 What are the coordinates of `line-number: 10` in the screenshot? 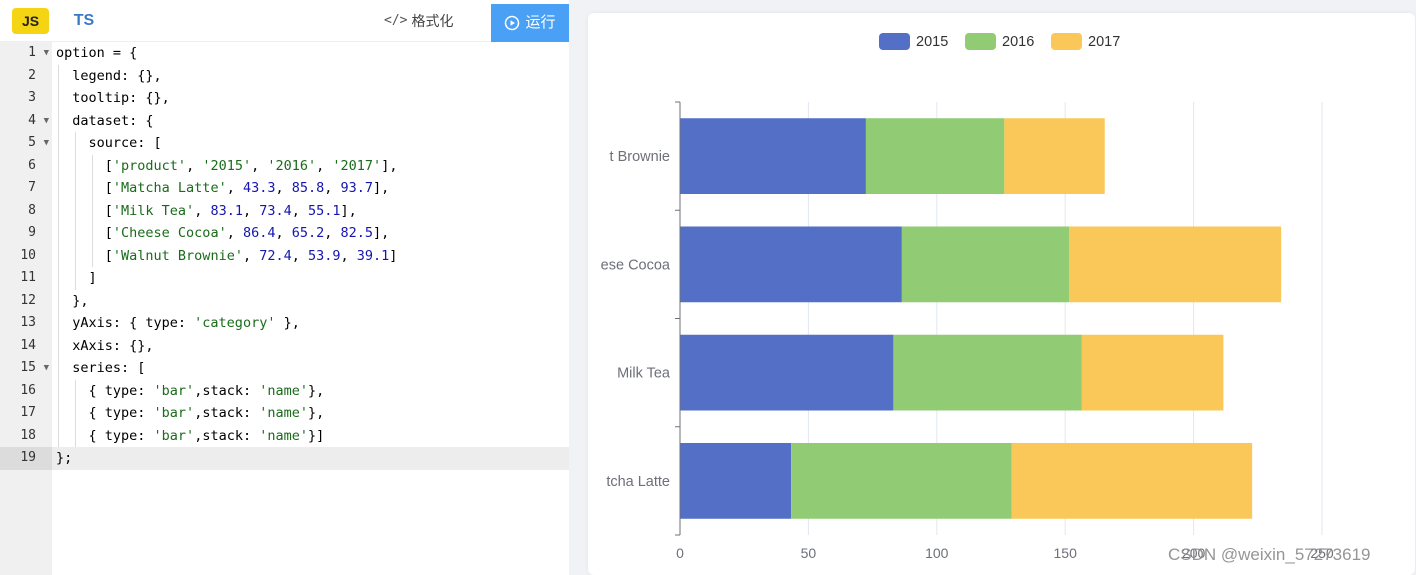 It's located at (26, 256).